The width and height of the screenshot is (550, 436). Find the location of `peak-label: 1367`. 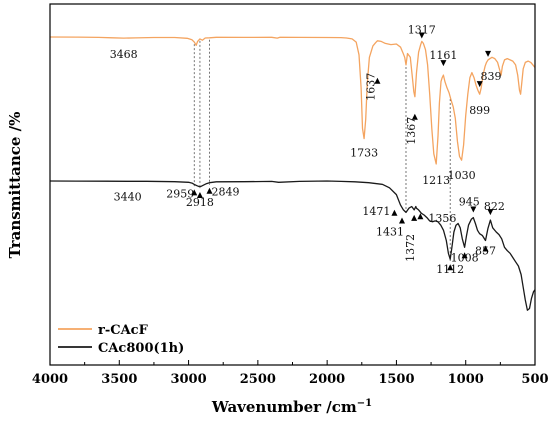

peak-label: 1367 is located at coordinates (411, 131).